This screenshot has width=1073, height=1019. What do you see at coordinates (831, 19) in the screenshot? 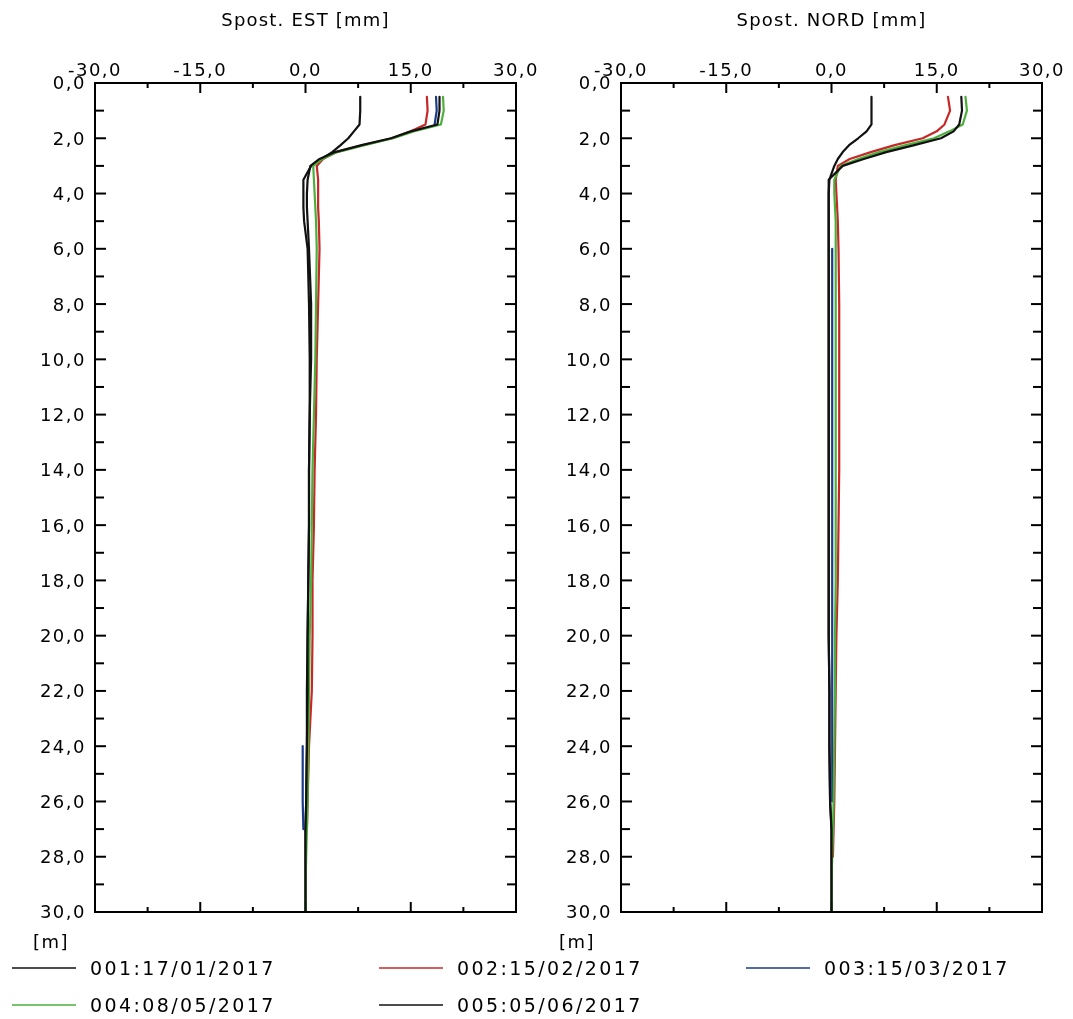
I see `x-axis-title: Spost. NORD [mm]` at bounding box center [831, 19].